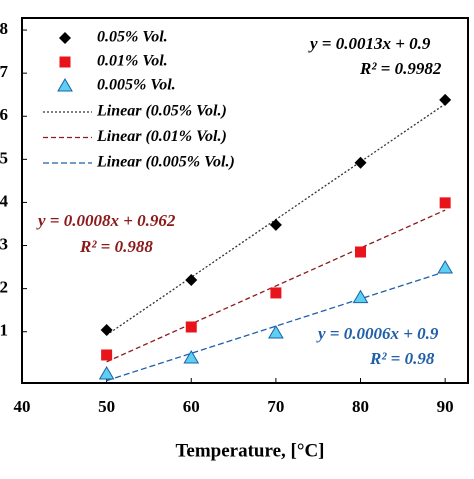 The width and height of the screenshot is (474, 479). I want to click on equation-label: R² = 0.988, so click(116, 246).